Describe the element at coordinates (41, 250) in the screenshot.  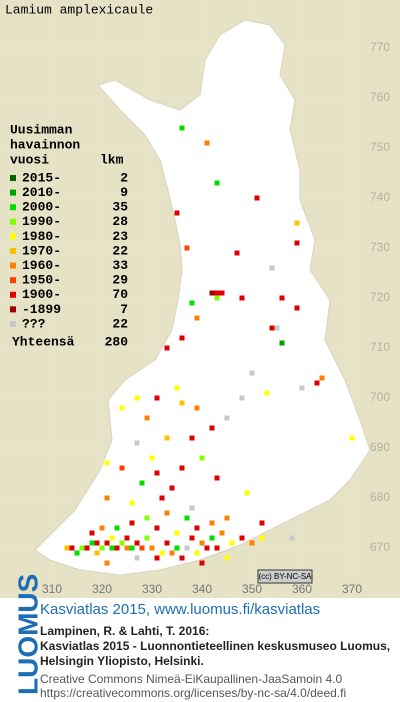
I see `legend-label: 1970-` at that location.